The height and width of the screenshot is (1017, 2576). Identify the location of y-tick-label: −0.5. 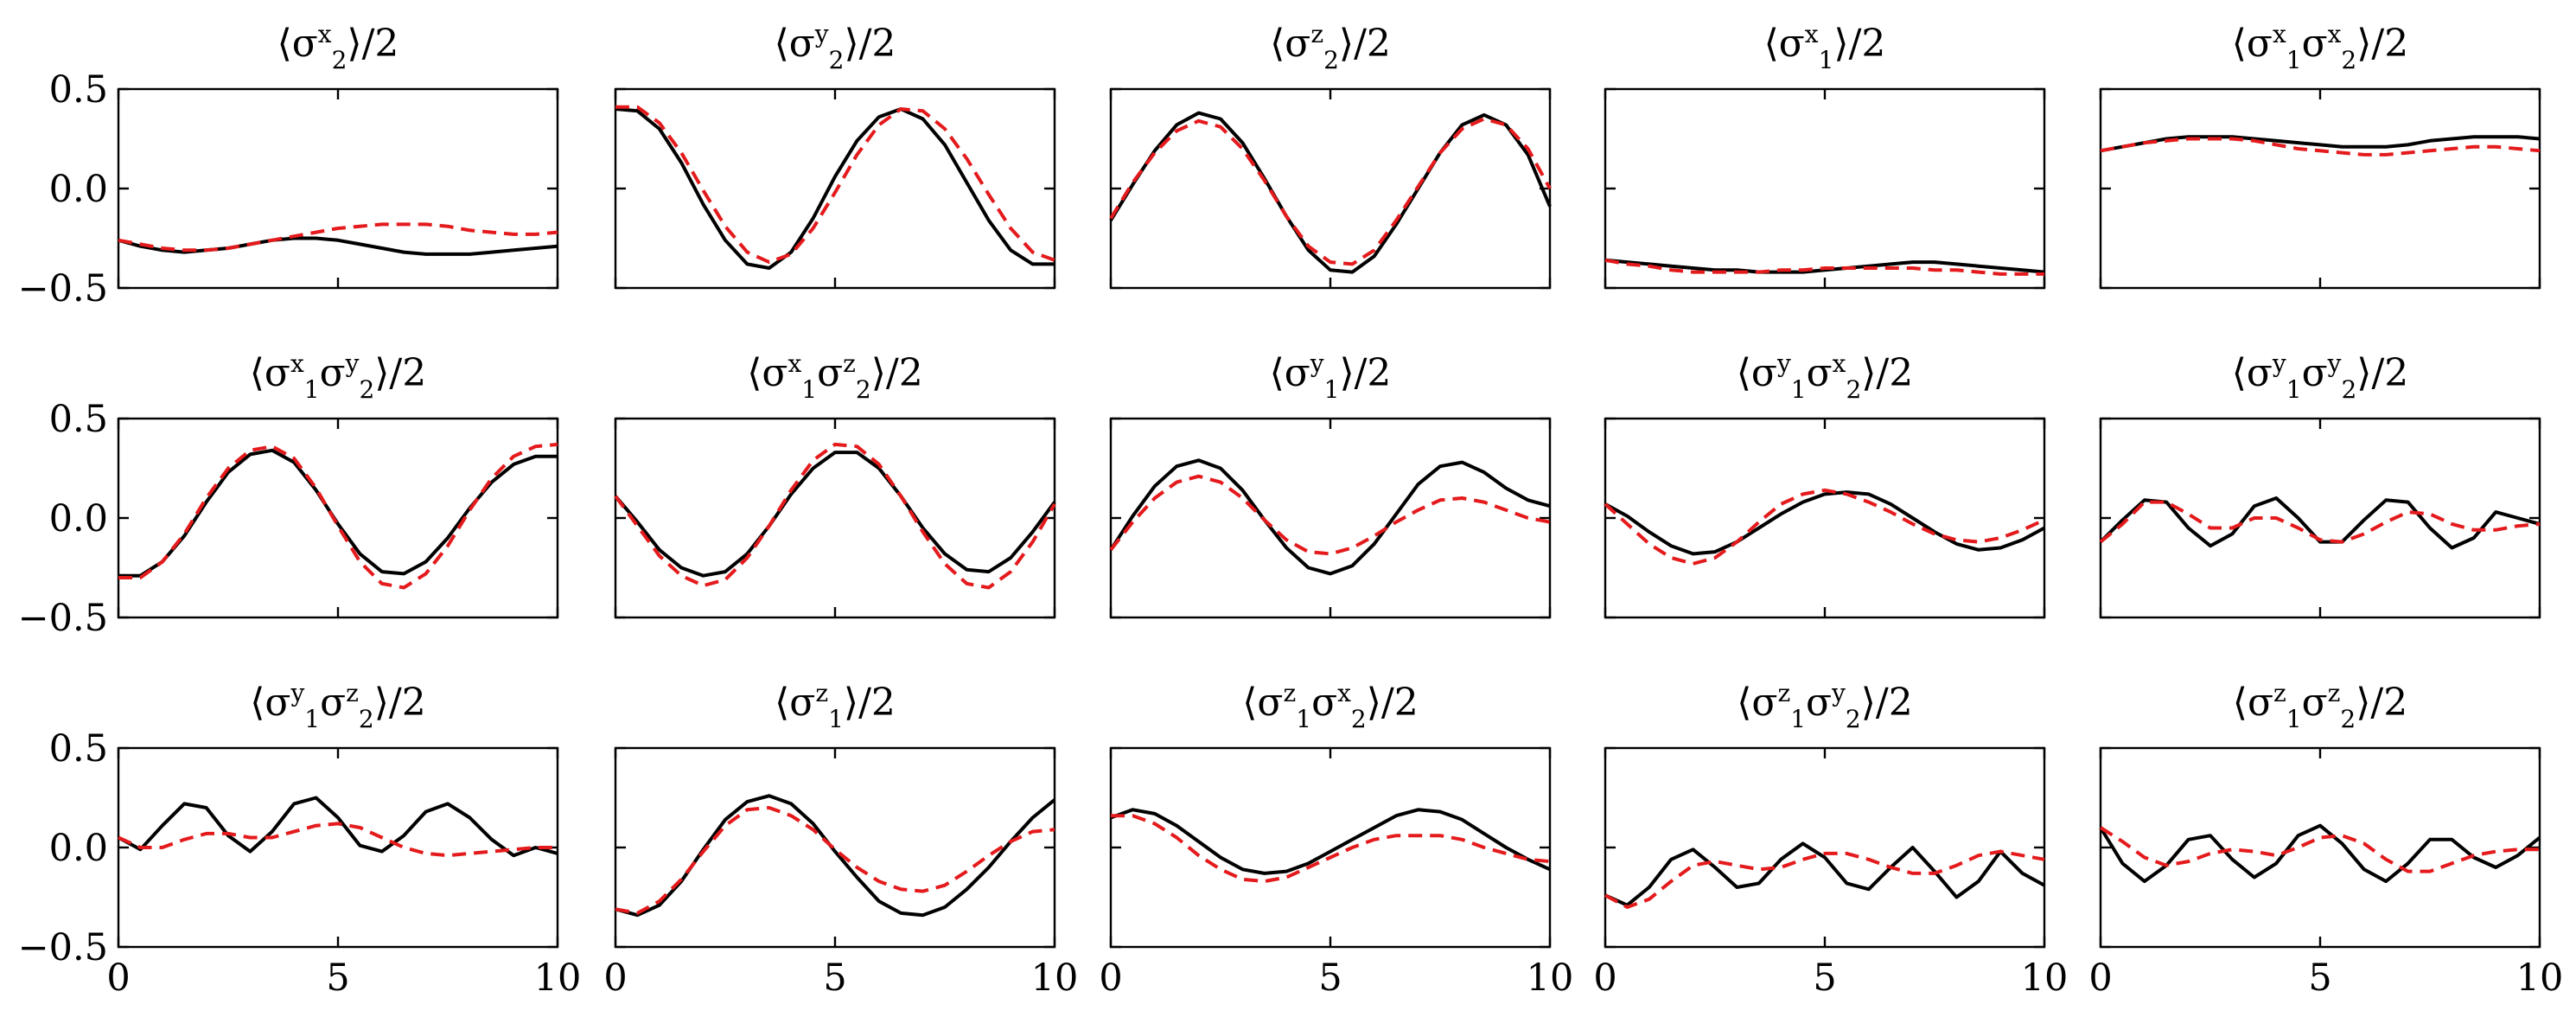
(63, 288).